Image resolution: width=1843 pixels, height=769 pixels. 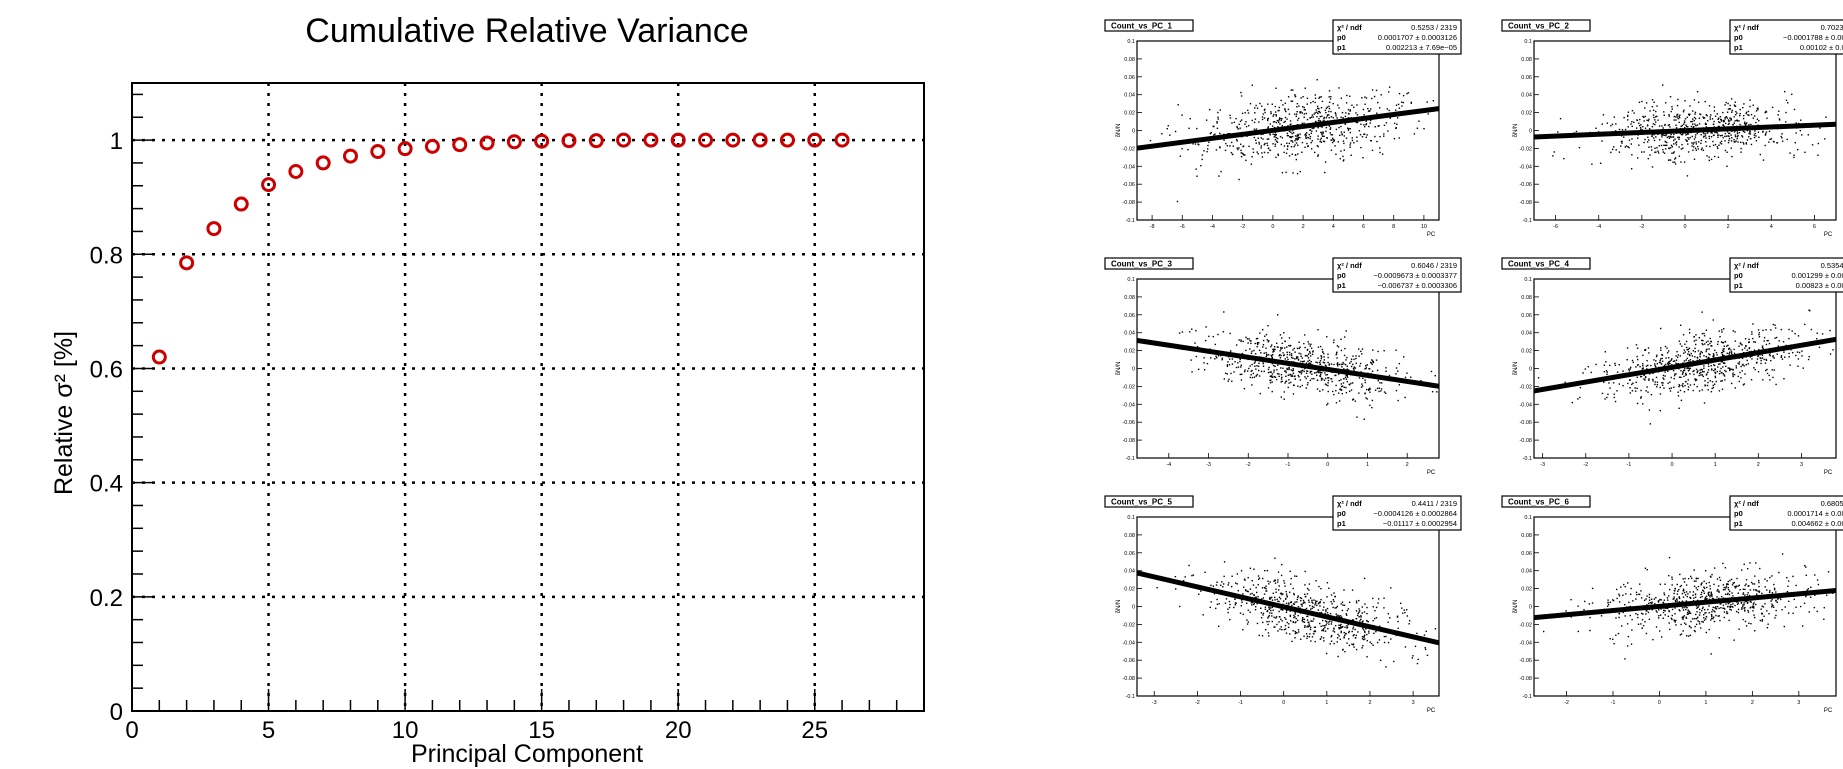 I want to click on stats-key: p0, so click(x=1738, y=275).